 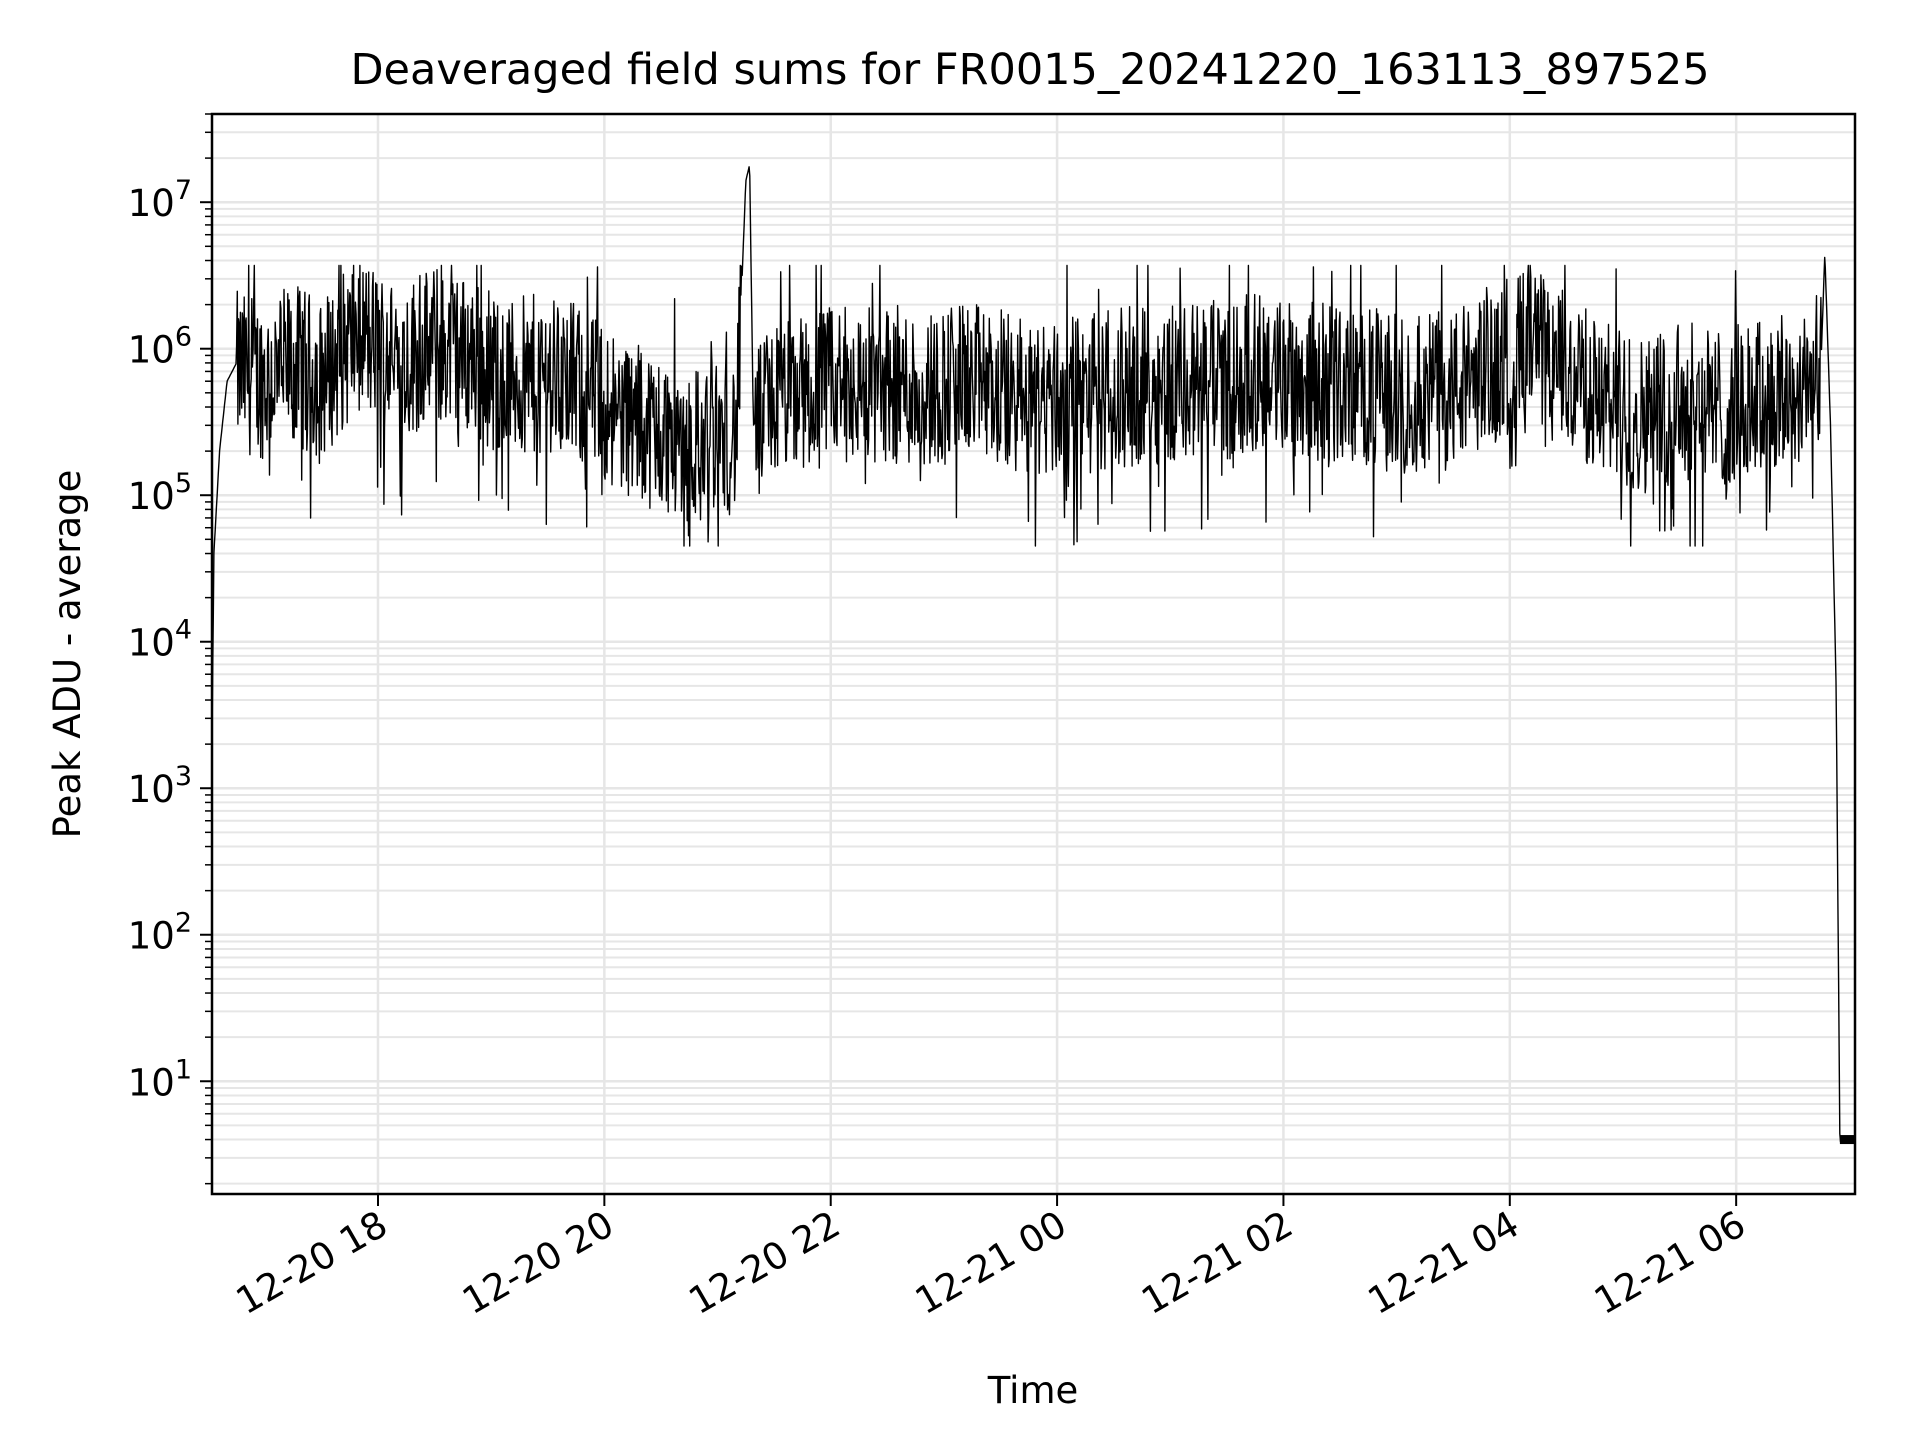 I want to click on y-tick-label: 10⁵, so click(x=160, y=493).